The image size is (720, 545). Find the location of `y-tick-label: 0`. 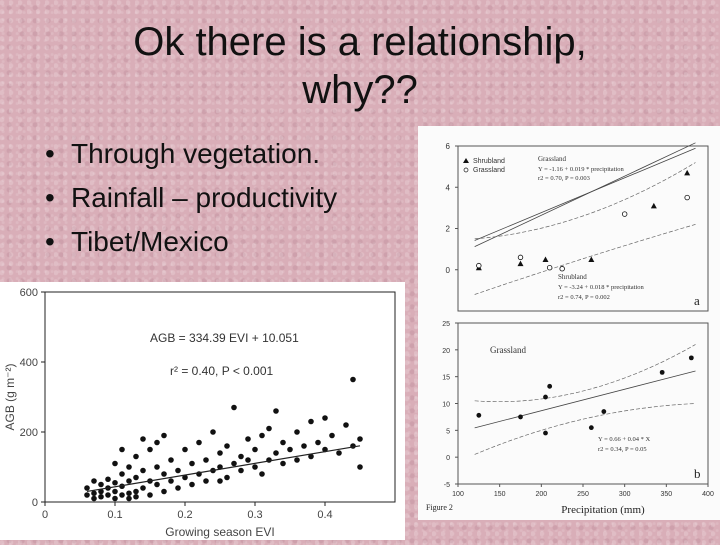

y-tick-label: 0 is located at coordinates (35, 503).